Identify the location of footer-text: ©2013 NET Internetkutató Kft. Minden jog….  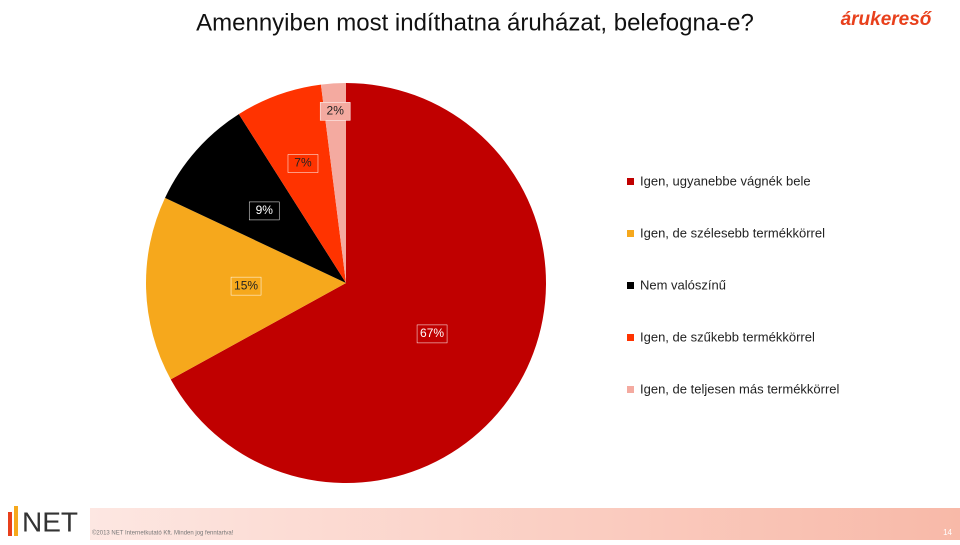
(163, 533).